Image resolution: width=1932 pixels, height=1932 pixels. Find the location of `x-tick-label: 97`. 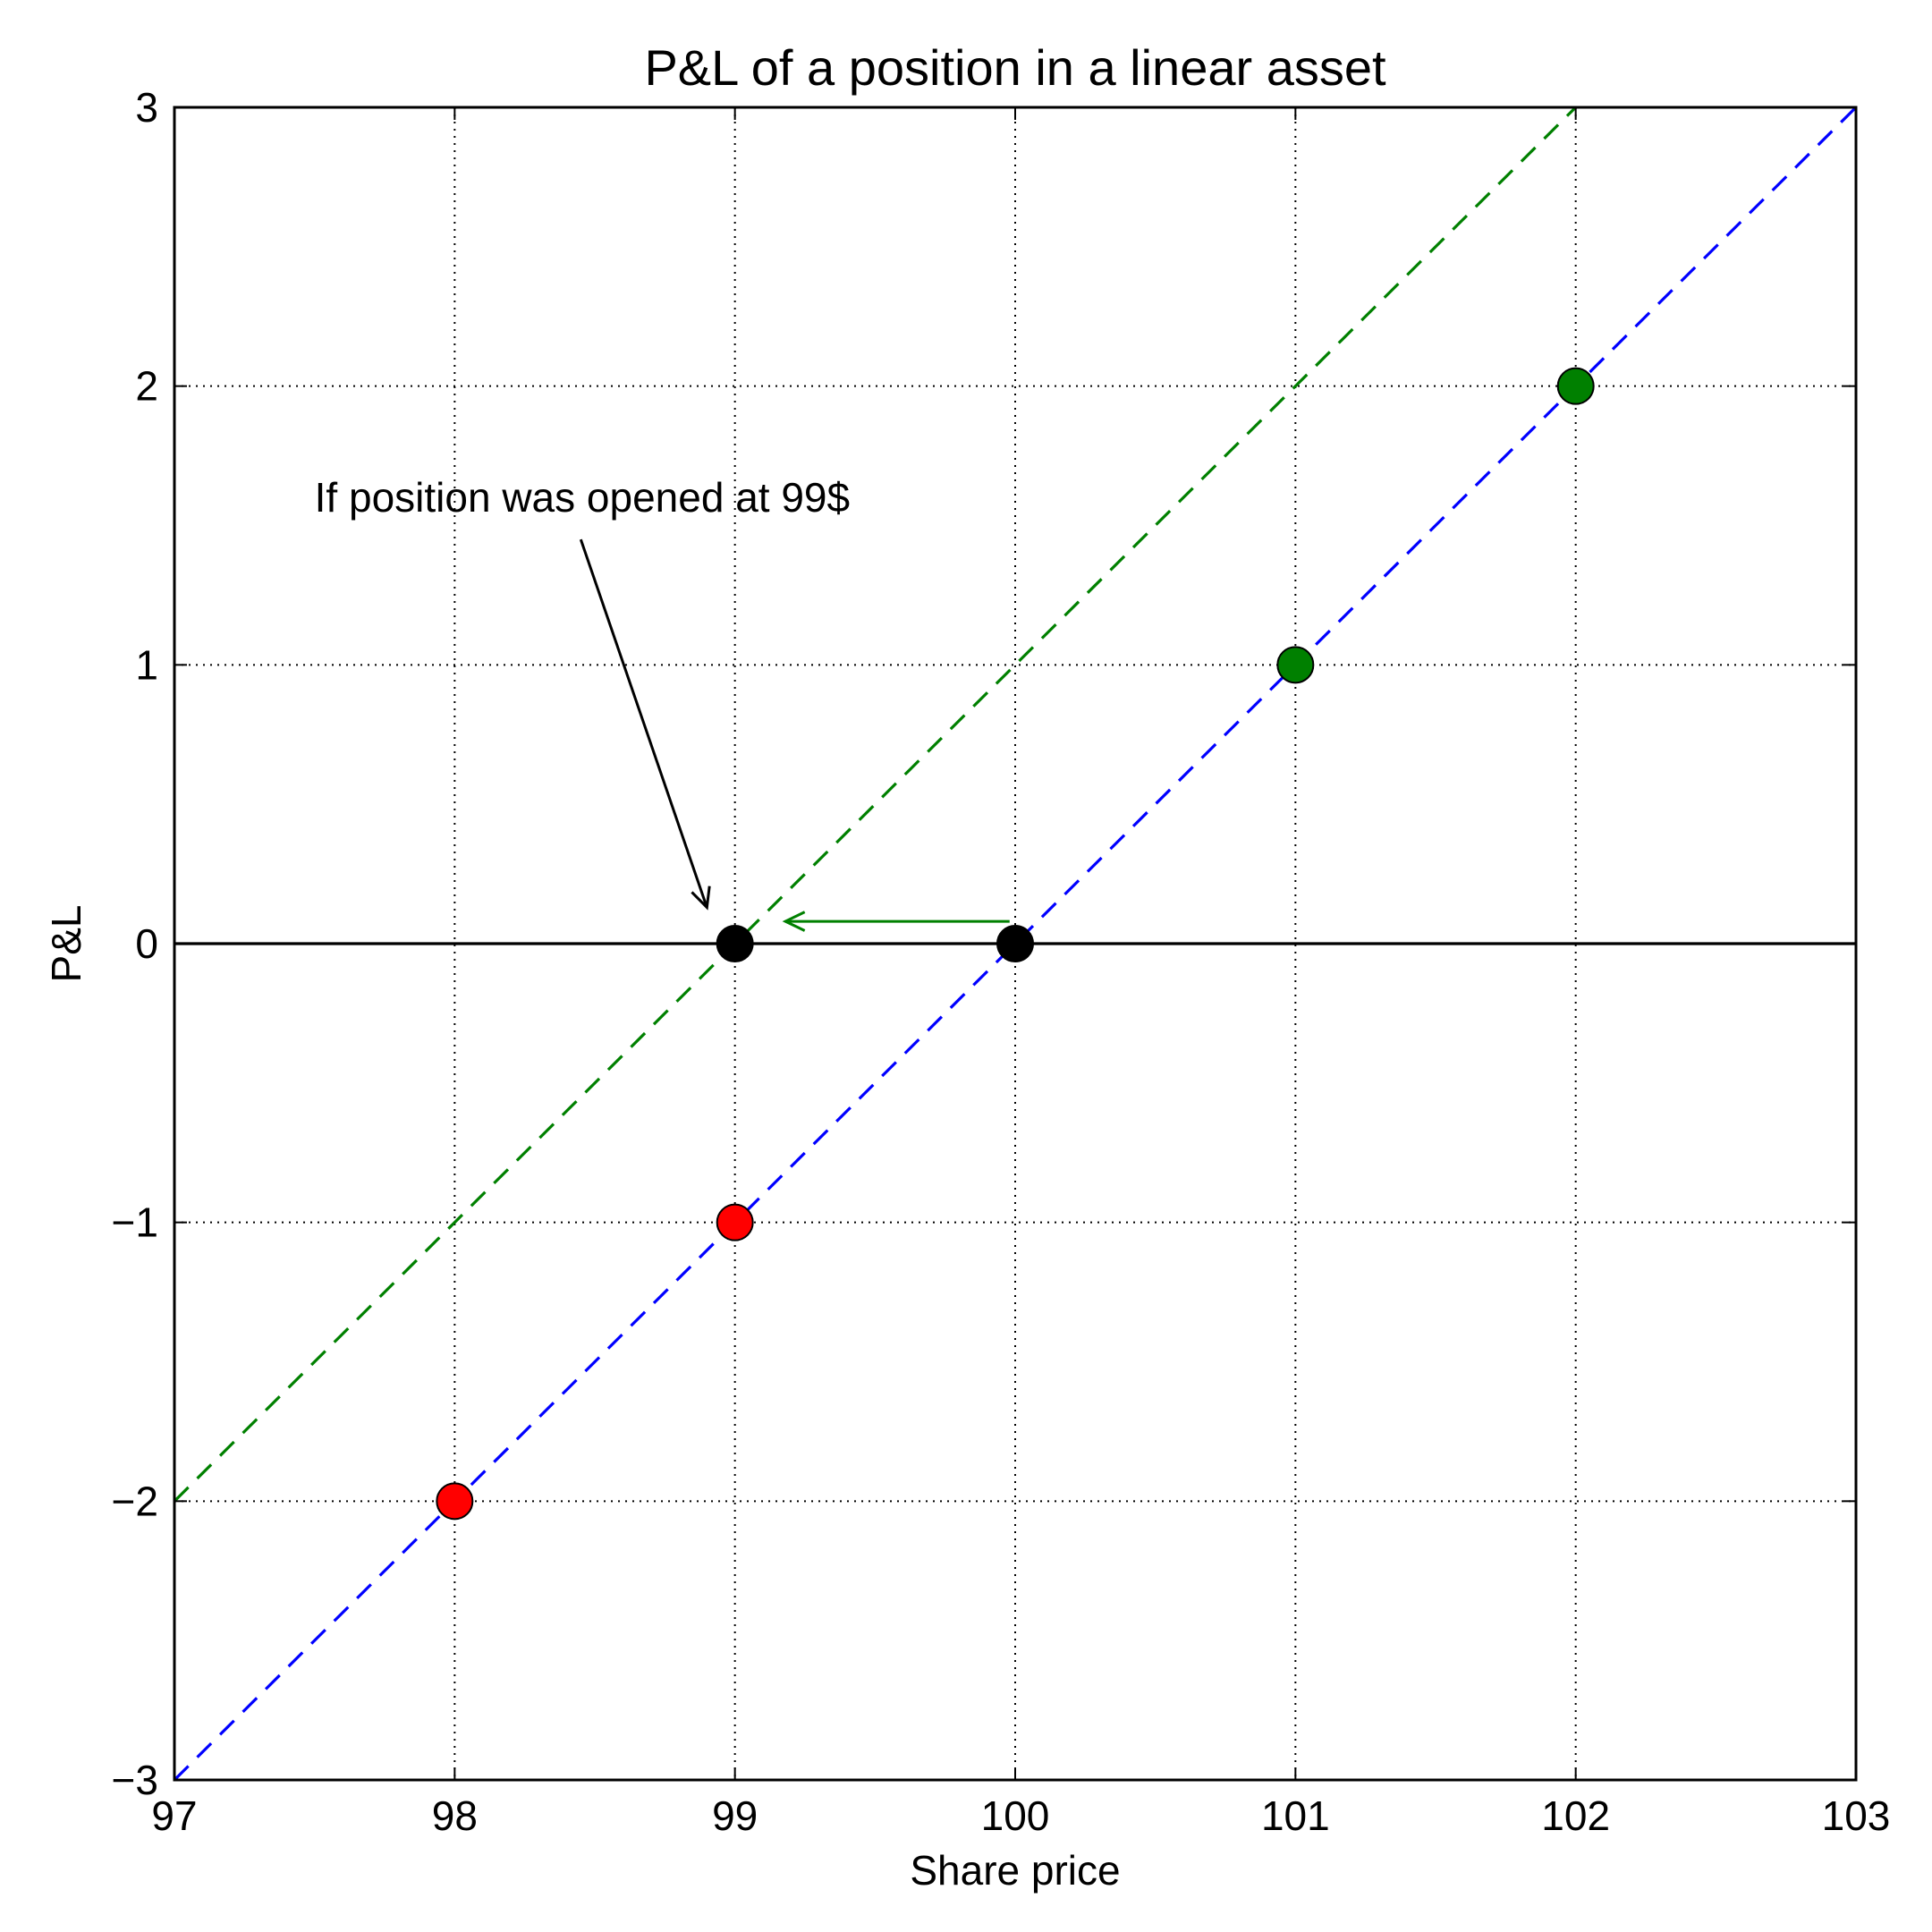

x-tick-label: 97 is located at coordinates (174, 1815).